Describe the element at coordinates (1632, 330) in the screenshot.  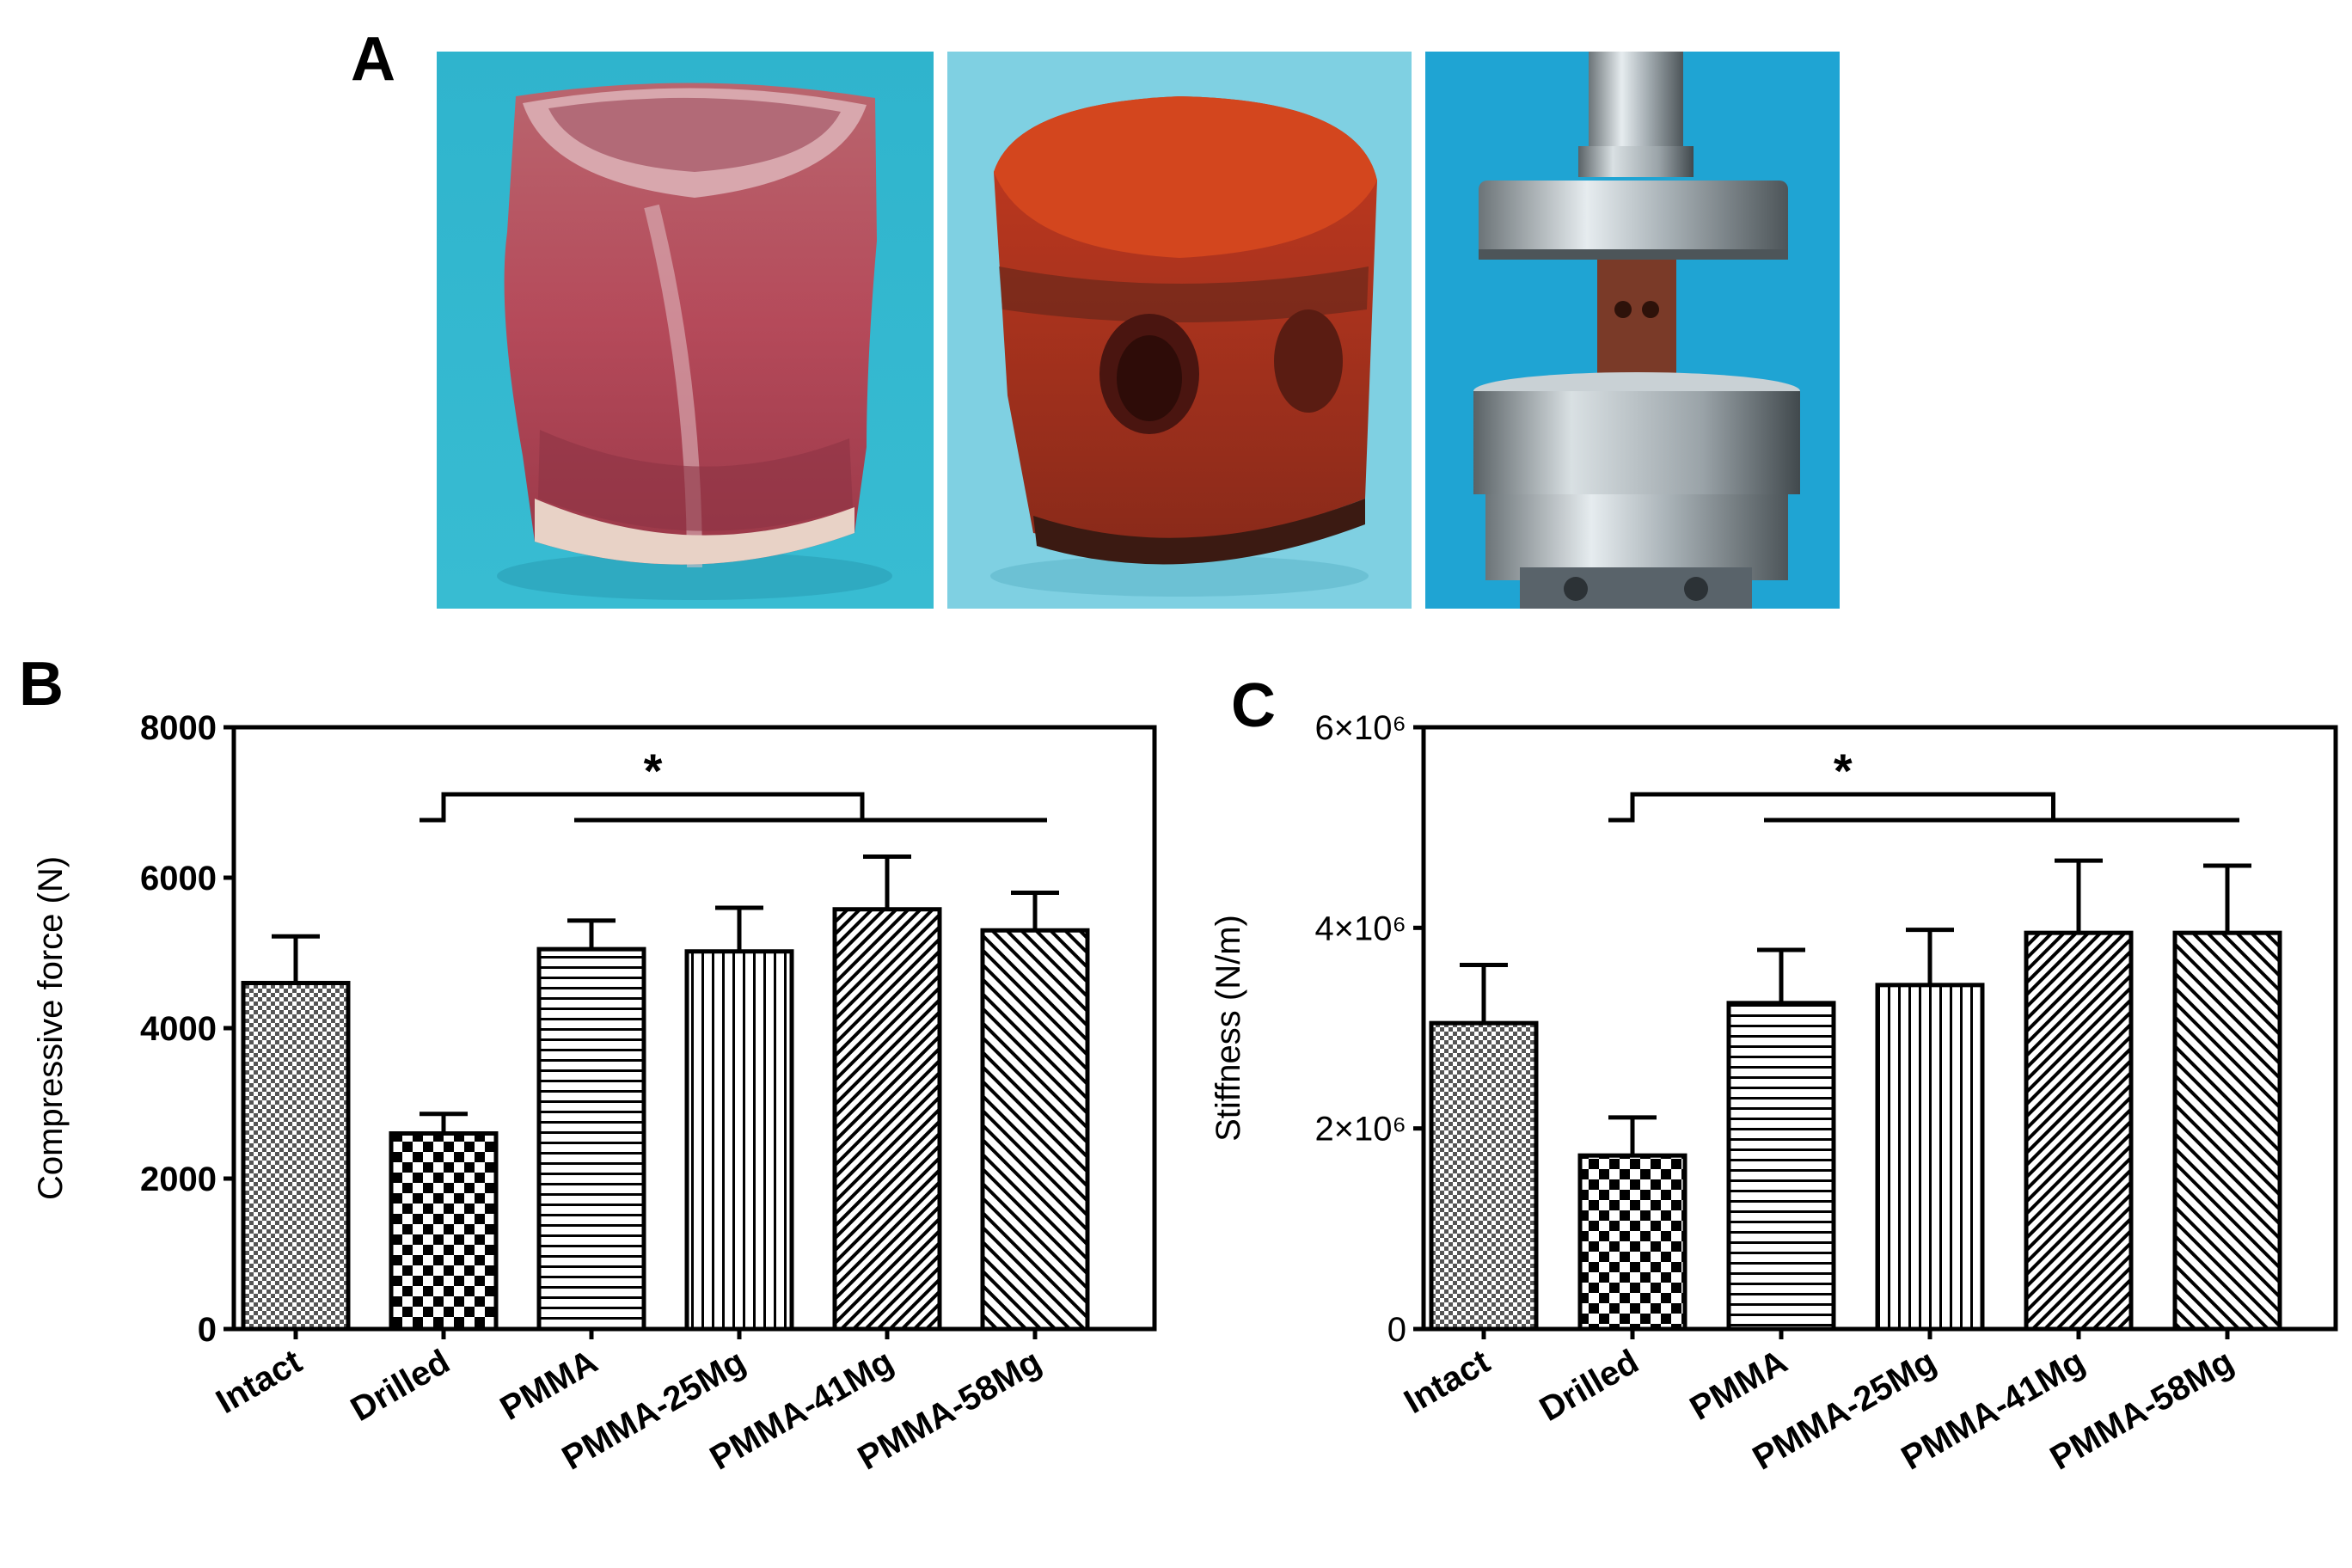
I see `compression-test-photo` at that location.